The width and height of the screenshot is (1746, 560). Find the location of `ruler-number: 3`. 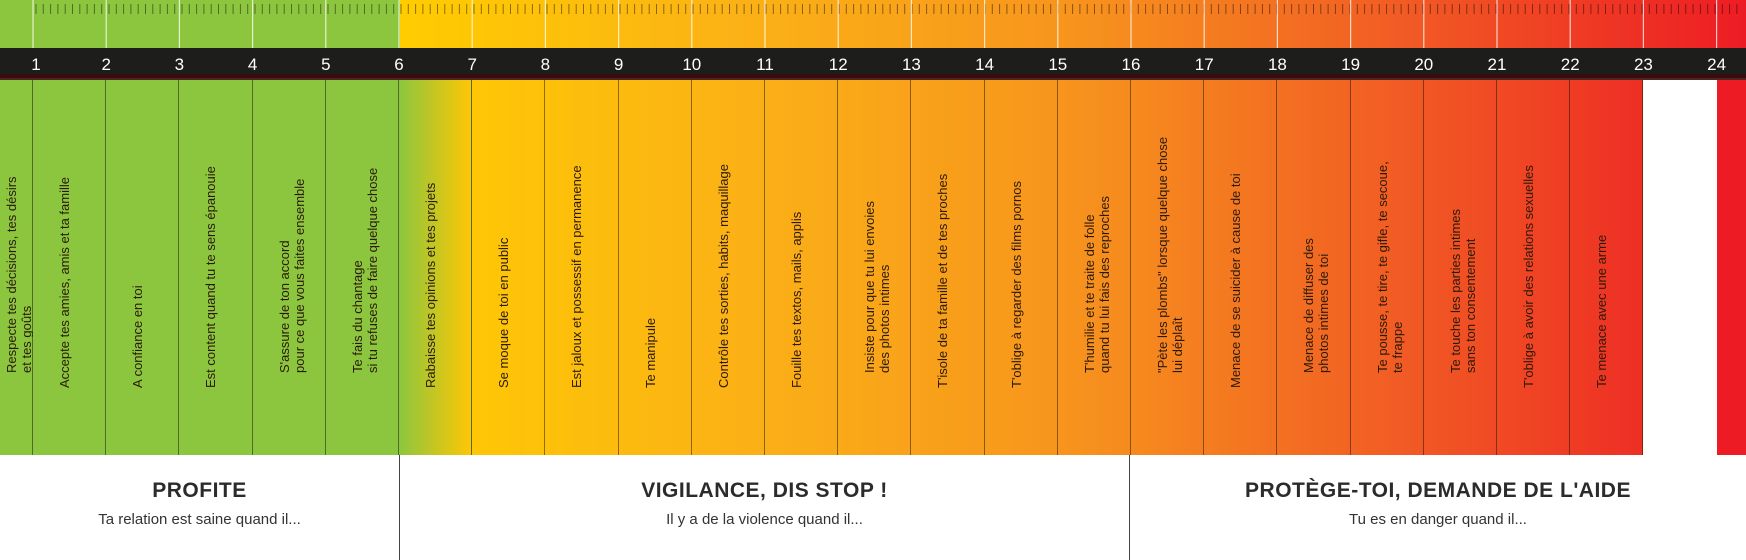

ruler-number: 3 is located at coordinates (179, 64).